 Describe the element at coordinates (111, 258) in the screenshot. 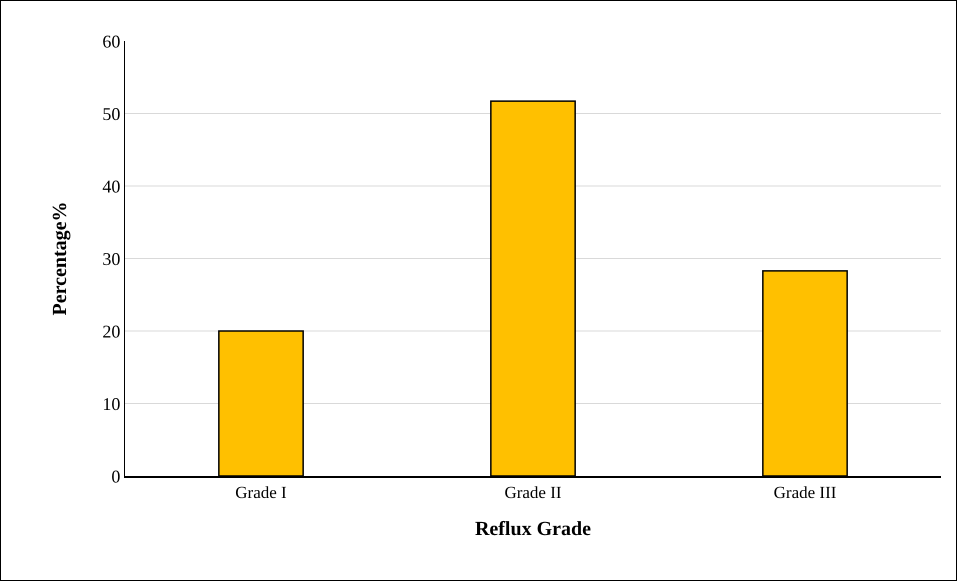

I see `y-tick-label: 30` at that location.